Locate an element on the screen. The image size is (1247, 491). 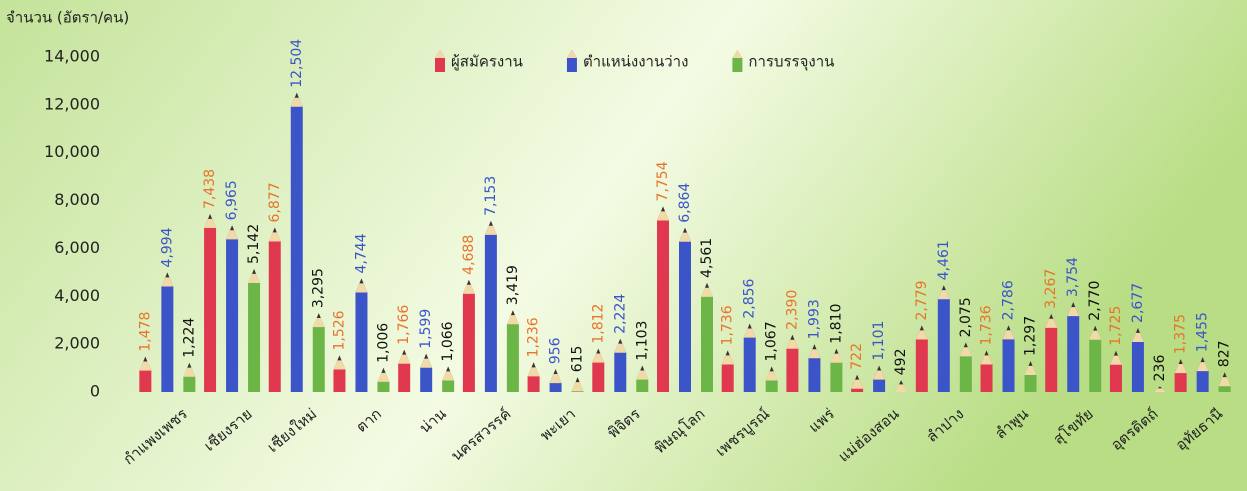
value-label: 1,297 is located at coordinates (1031, 336).